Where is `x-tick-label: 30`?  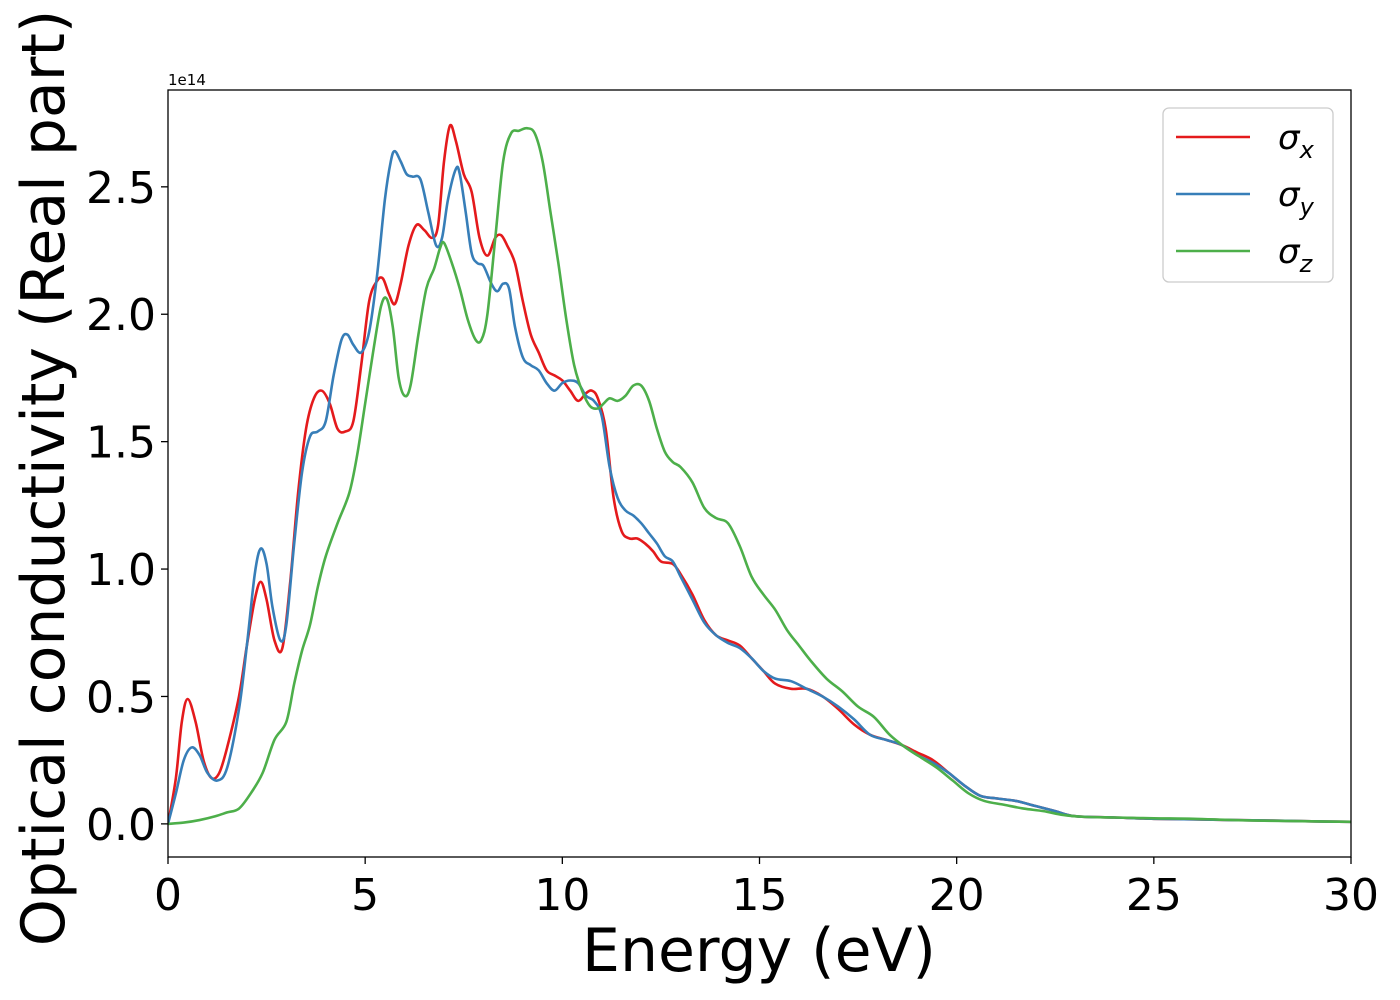 x-tick-label: 30 is located at coordinates (1351, 895).